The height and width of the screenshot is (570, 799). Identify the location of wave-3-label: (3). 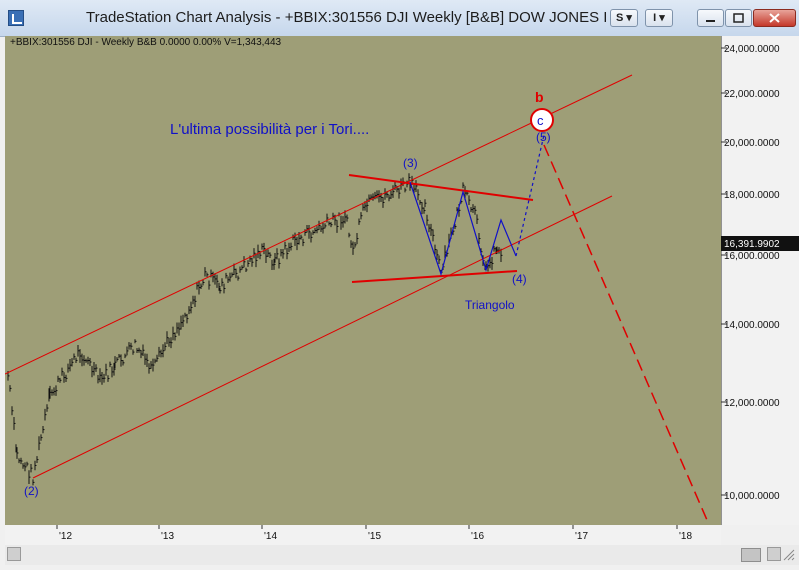
(410, 163).